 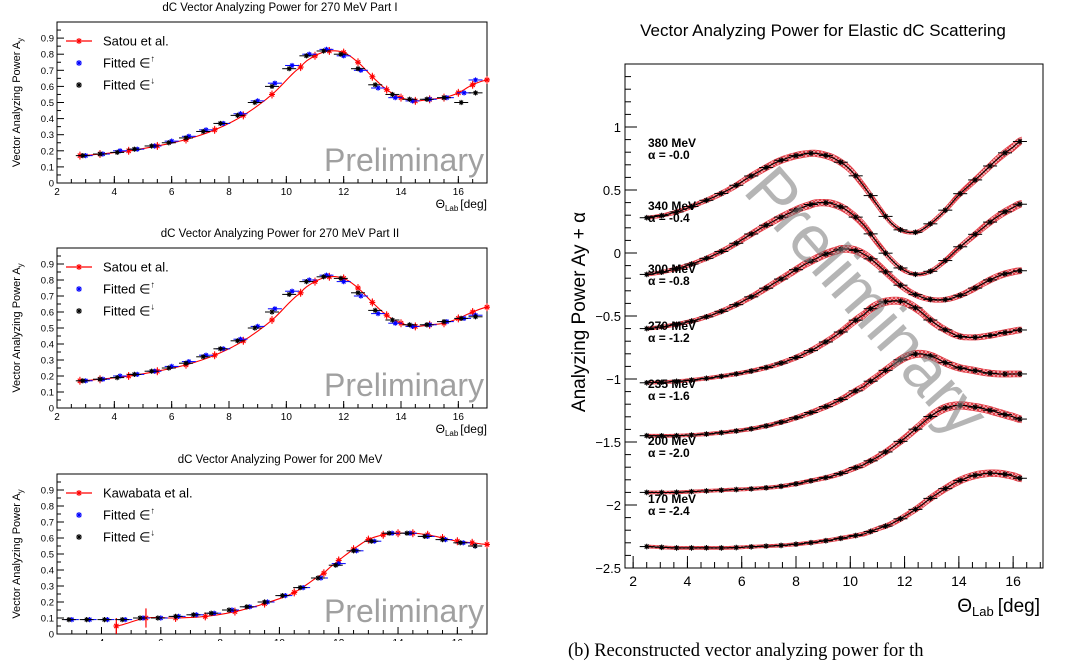 I want to click on y-tick-label: 0.2, so click(x=47, y=151).